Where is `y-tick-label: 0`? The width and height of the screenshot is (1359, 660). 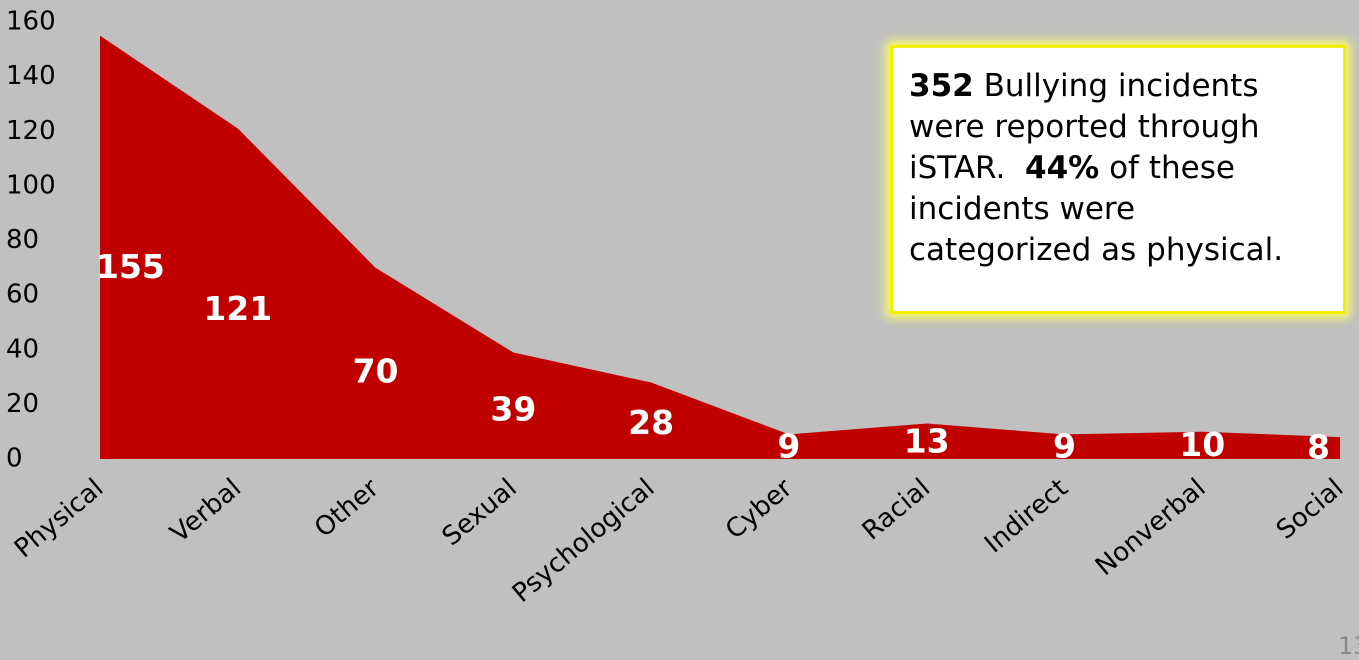 y-tick-label: 0 is located at coordinates (14, 459).